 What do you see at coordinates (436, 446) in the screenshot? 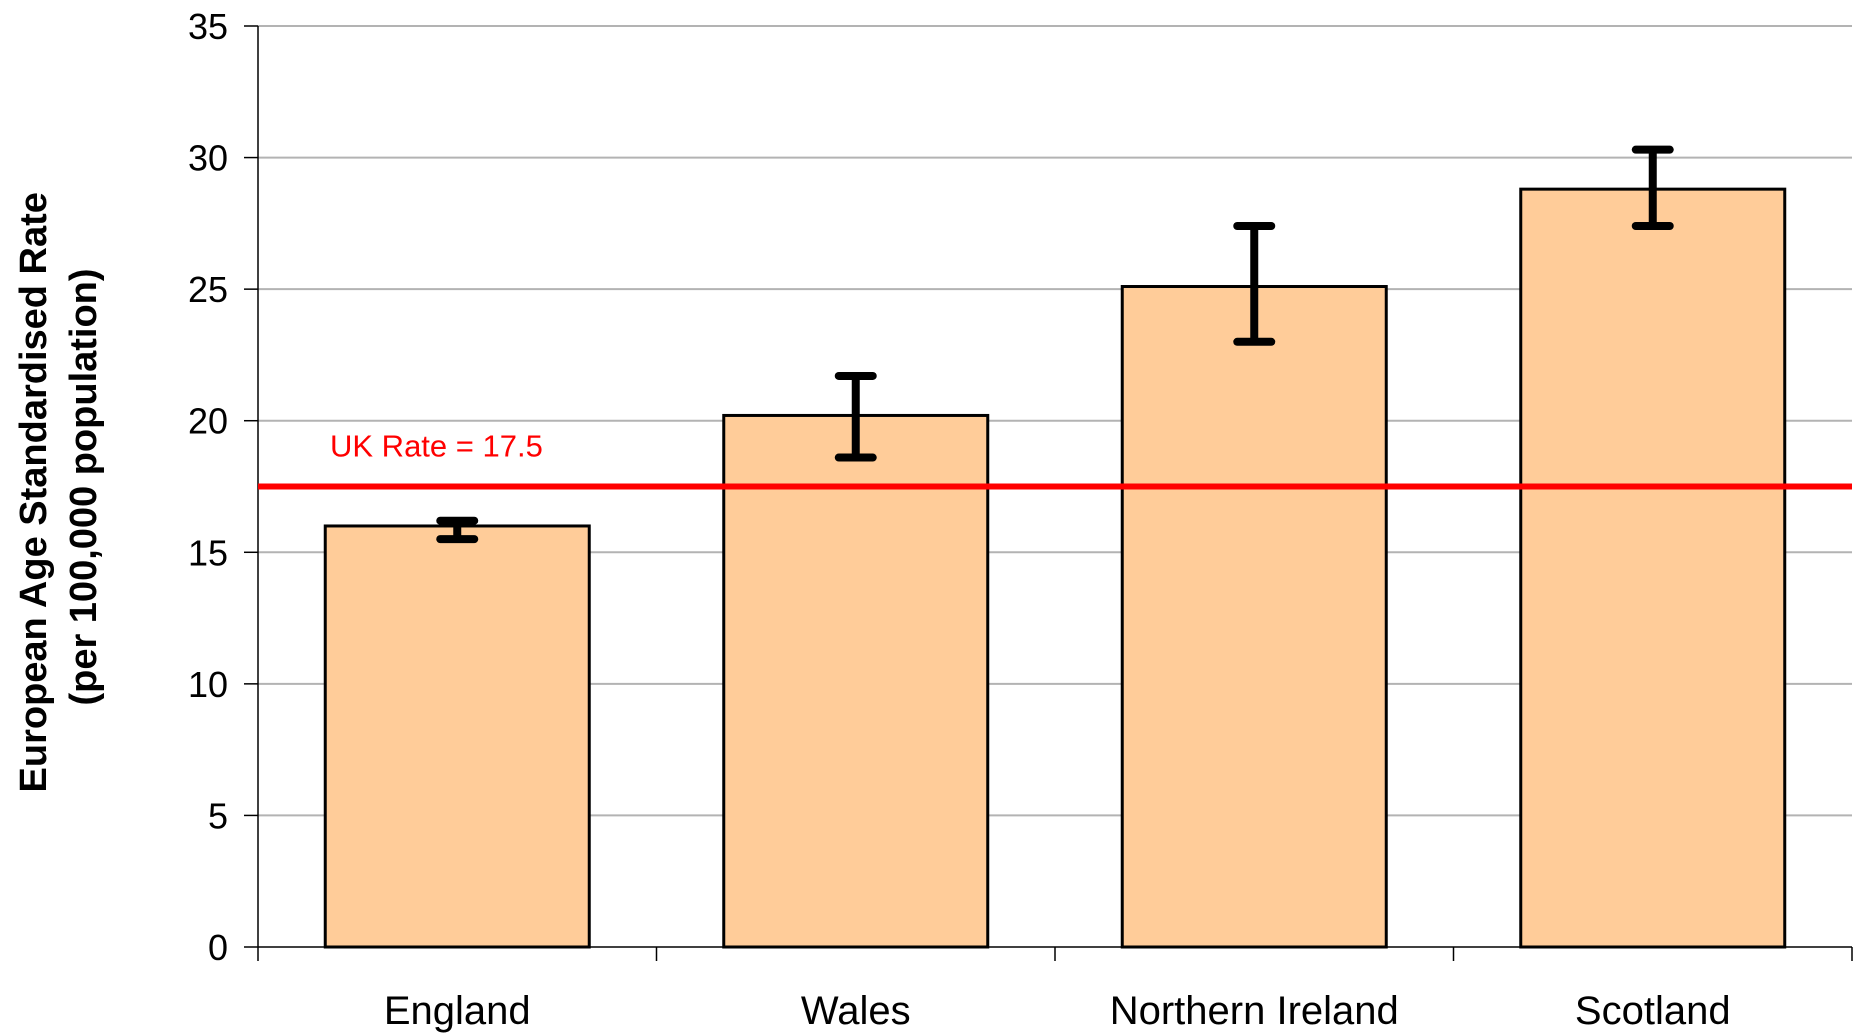
I see `uk-rate-label: UK Rate = 17.5` at bounding box center [436, 446].